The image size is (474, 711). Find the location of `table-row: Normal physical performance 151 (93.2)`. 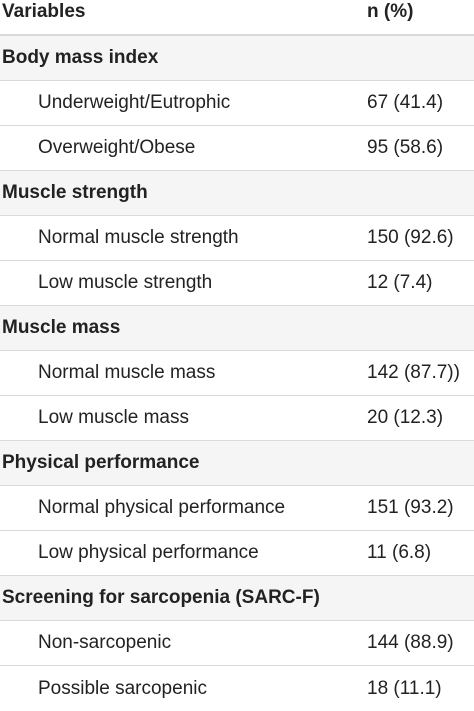

table-row: Normal physical performance 151 (93.2) is located at coordinates (237, 508).